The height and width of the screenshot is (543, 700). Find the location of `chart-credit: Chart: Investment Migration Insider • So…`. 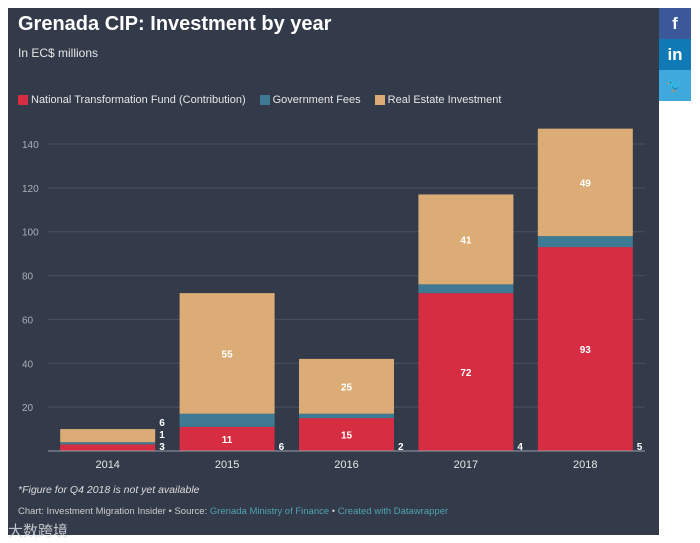

chart-credit: Chart: Investment Migration Insider • So… is located at coordinates (233, 511).